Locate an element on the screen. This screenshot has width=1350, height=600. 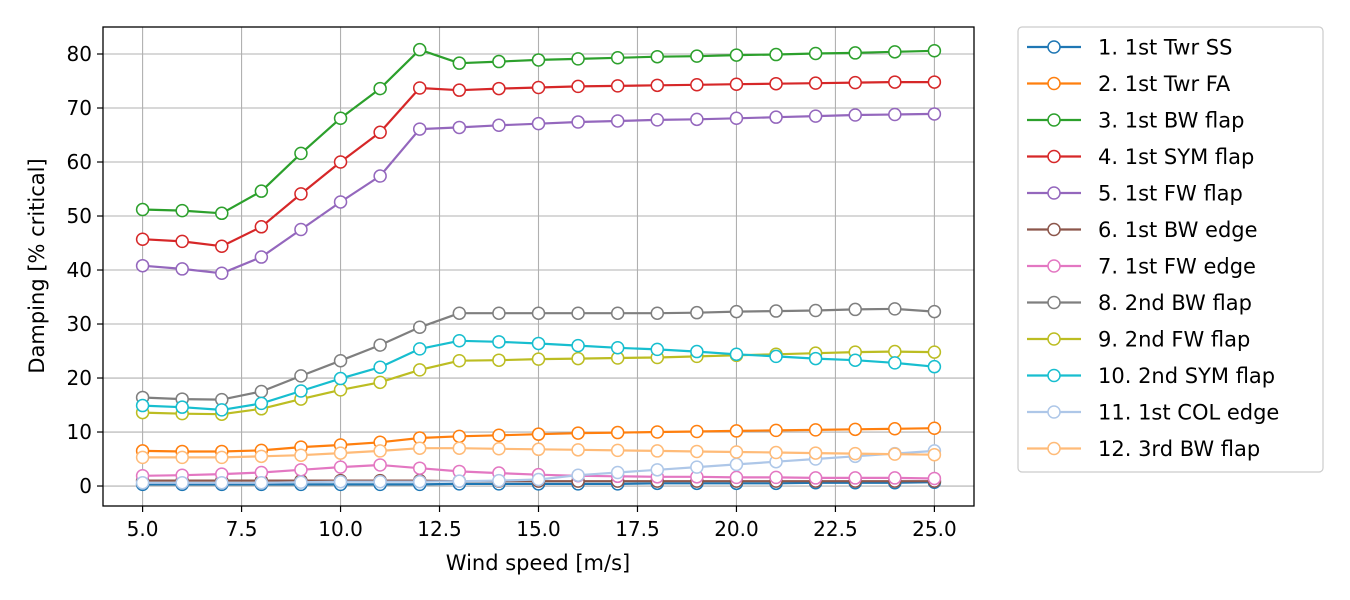
y-tick-label: 20 is located at coordinates (79, 378).